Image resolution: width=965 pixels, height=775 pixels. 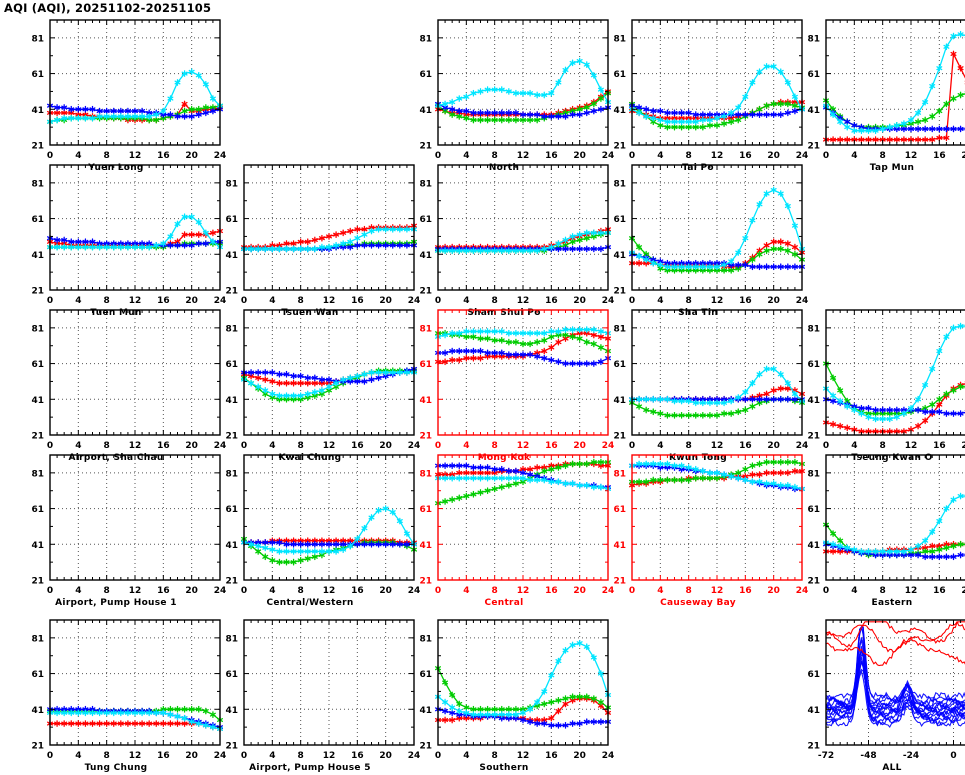 What do you see at coordinates (876, 530) in the screenshot?
I see `panel-eastern: 0481216202421416181Eastern` at bounding box center [876, 530].